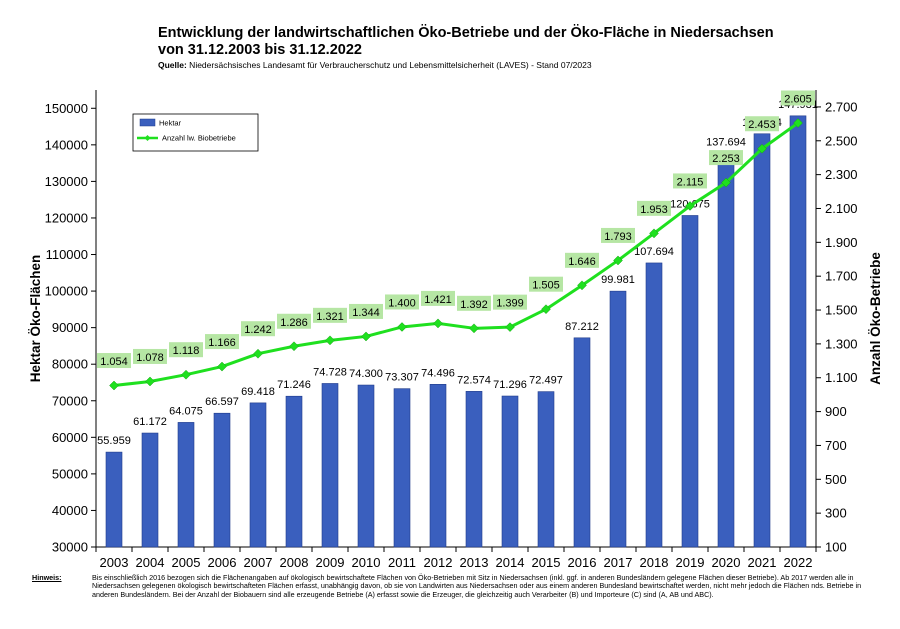 This screenshot has height=629, width=900. I want to click on y2-tick-label: 2.700, so click(841, 106).